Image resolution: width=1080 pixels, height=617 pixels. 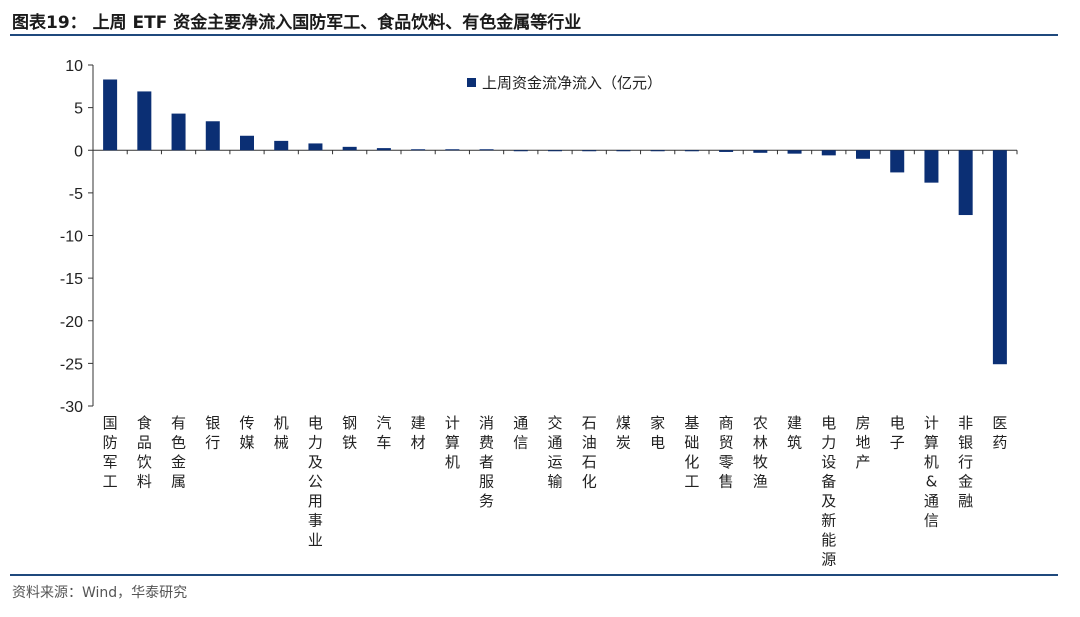 What do you see at coordinates (691, 452) in the screenshot?
I see `x-tick-label: 基础化工` at bounding box center [691, 452].